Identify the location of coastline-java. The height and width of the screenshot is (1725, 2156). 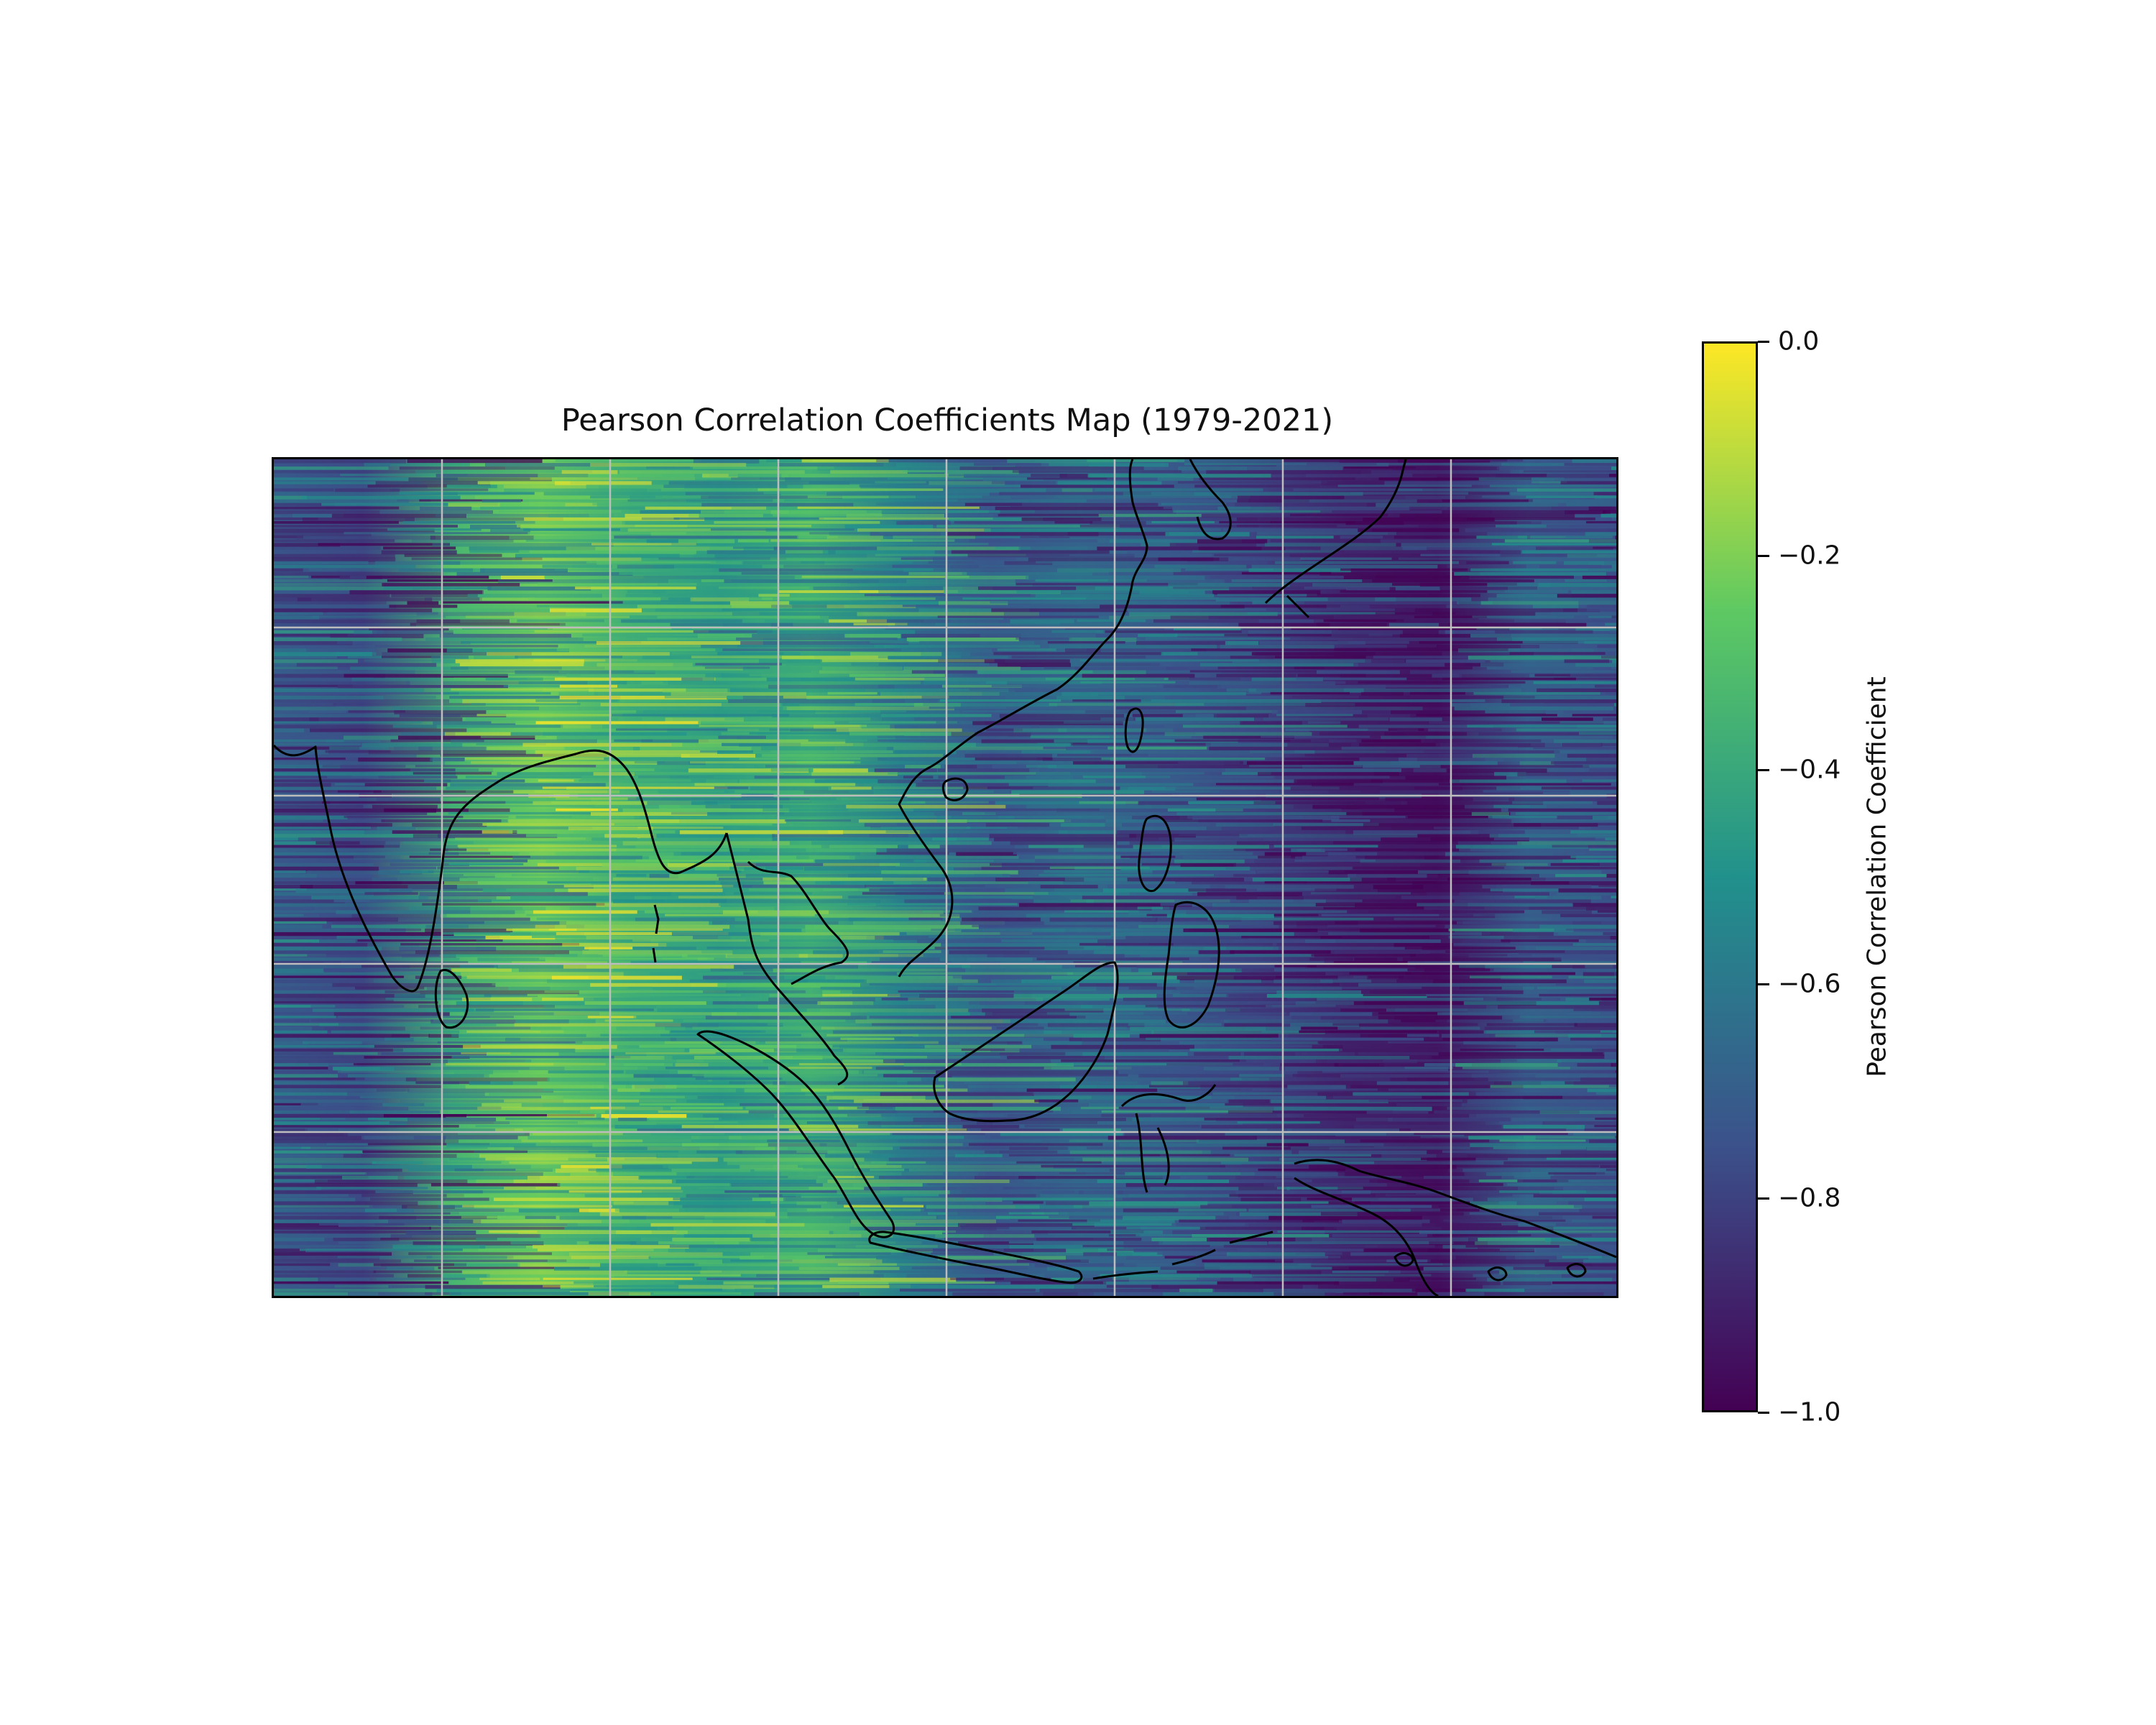
(975, 1257).